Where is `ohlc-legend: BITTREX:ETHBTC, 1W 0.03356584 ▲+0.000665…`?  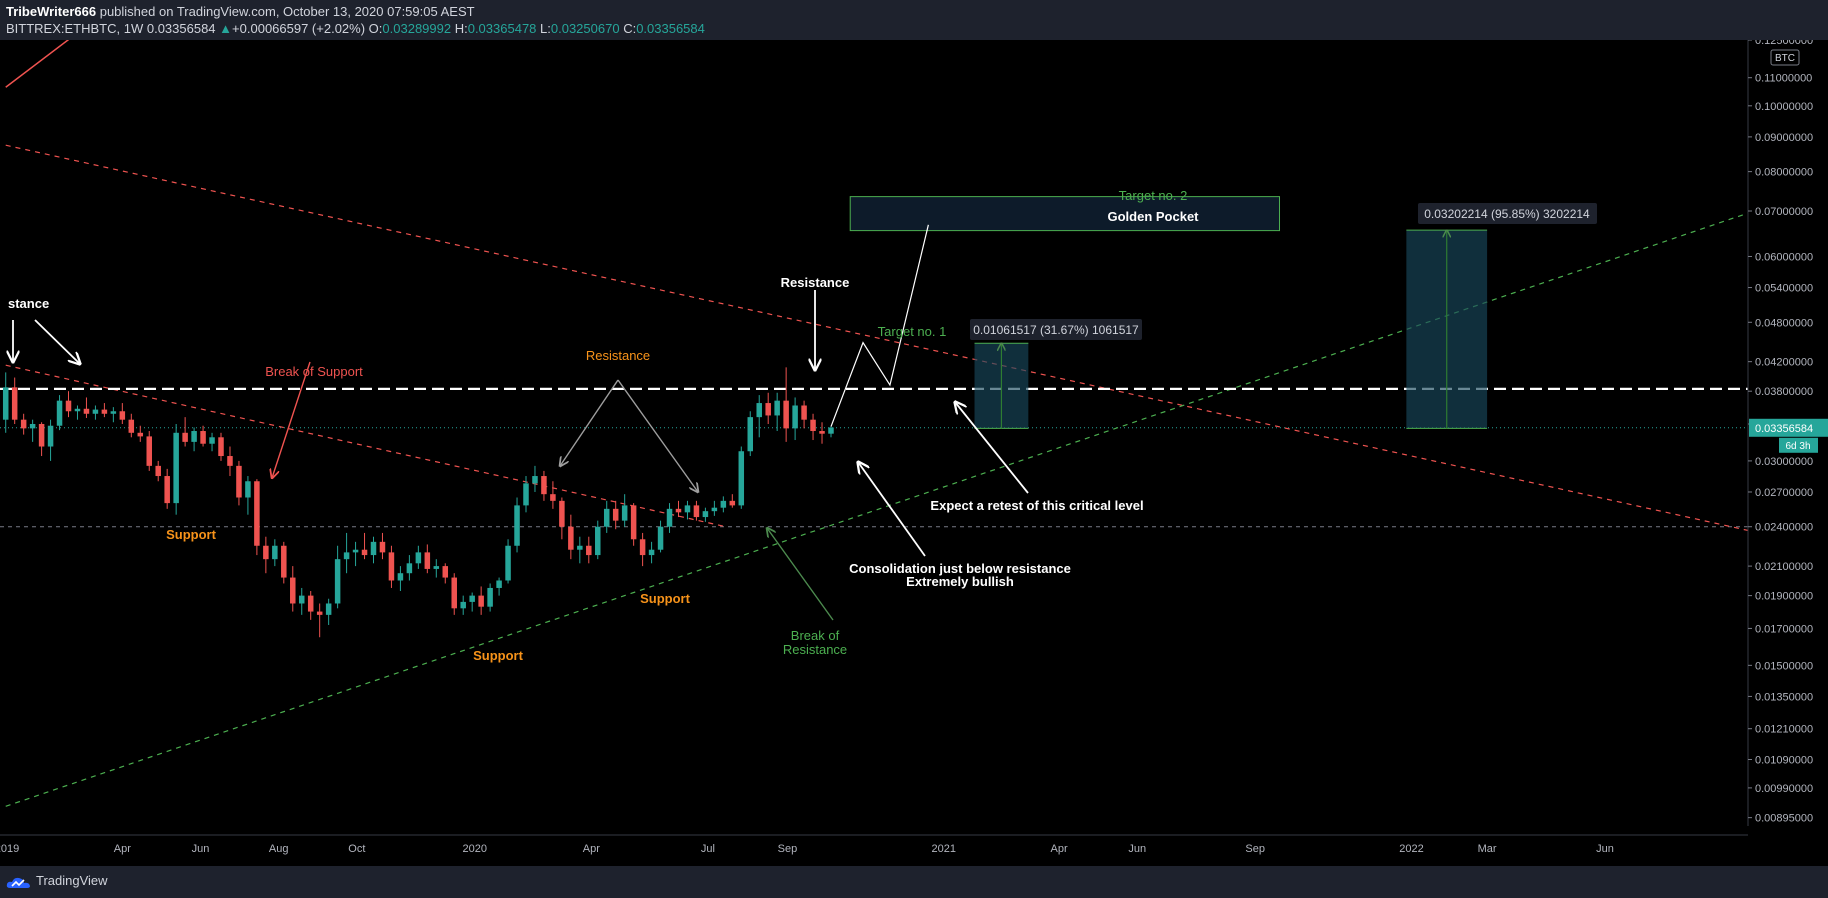 ohlc-legend: BITTREX:ETHBTC, 1W 0.03356584 ▲+0.000665… is located at coordinates (355, 28).